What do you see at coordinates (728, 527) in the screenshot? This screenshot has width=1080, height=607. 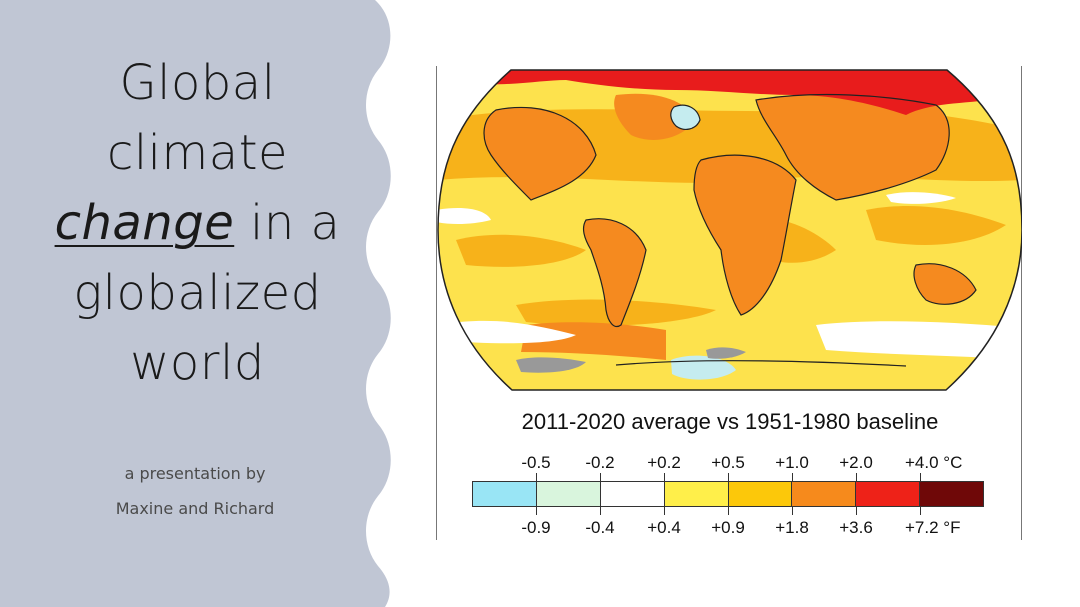 I see `fahrenheit-label: +0.9` at bounding box center [728, 527].